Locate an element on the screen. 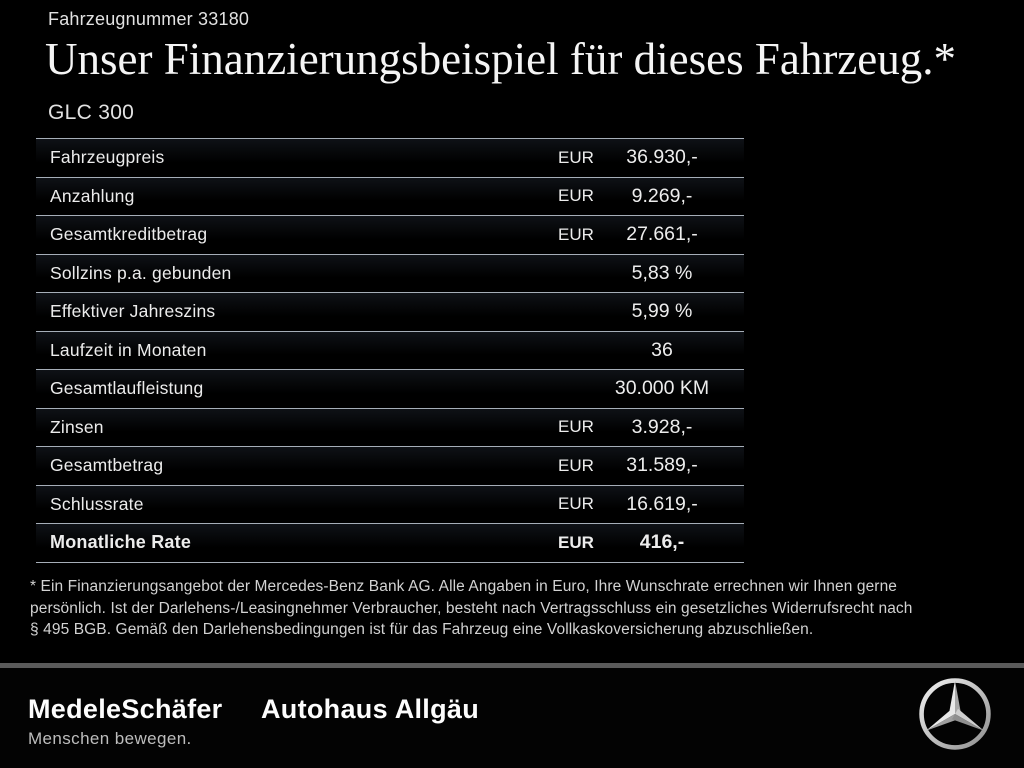 The width and height of the screenshot is (1024, 768). row-label: Sollzins p.a. gebunden is located at coordinates (141, 272).